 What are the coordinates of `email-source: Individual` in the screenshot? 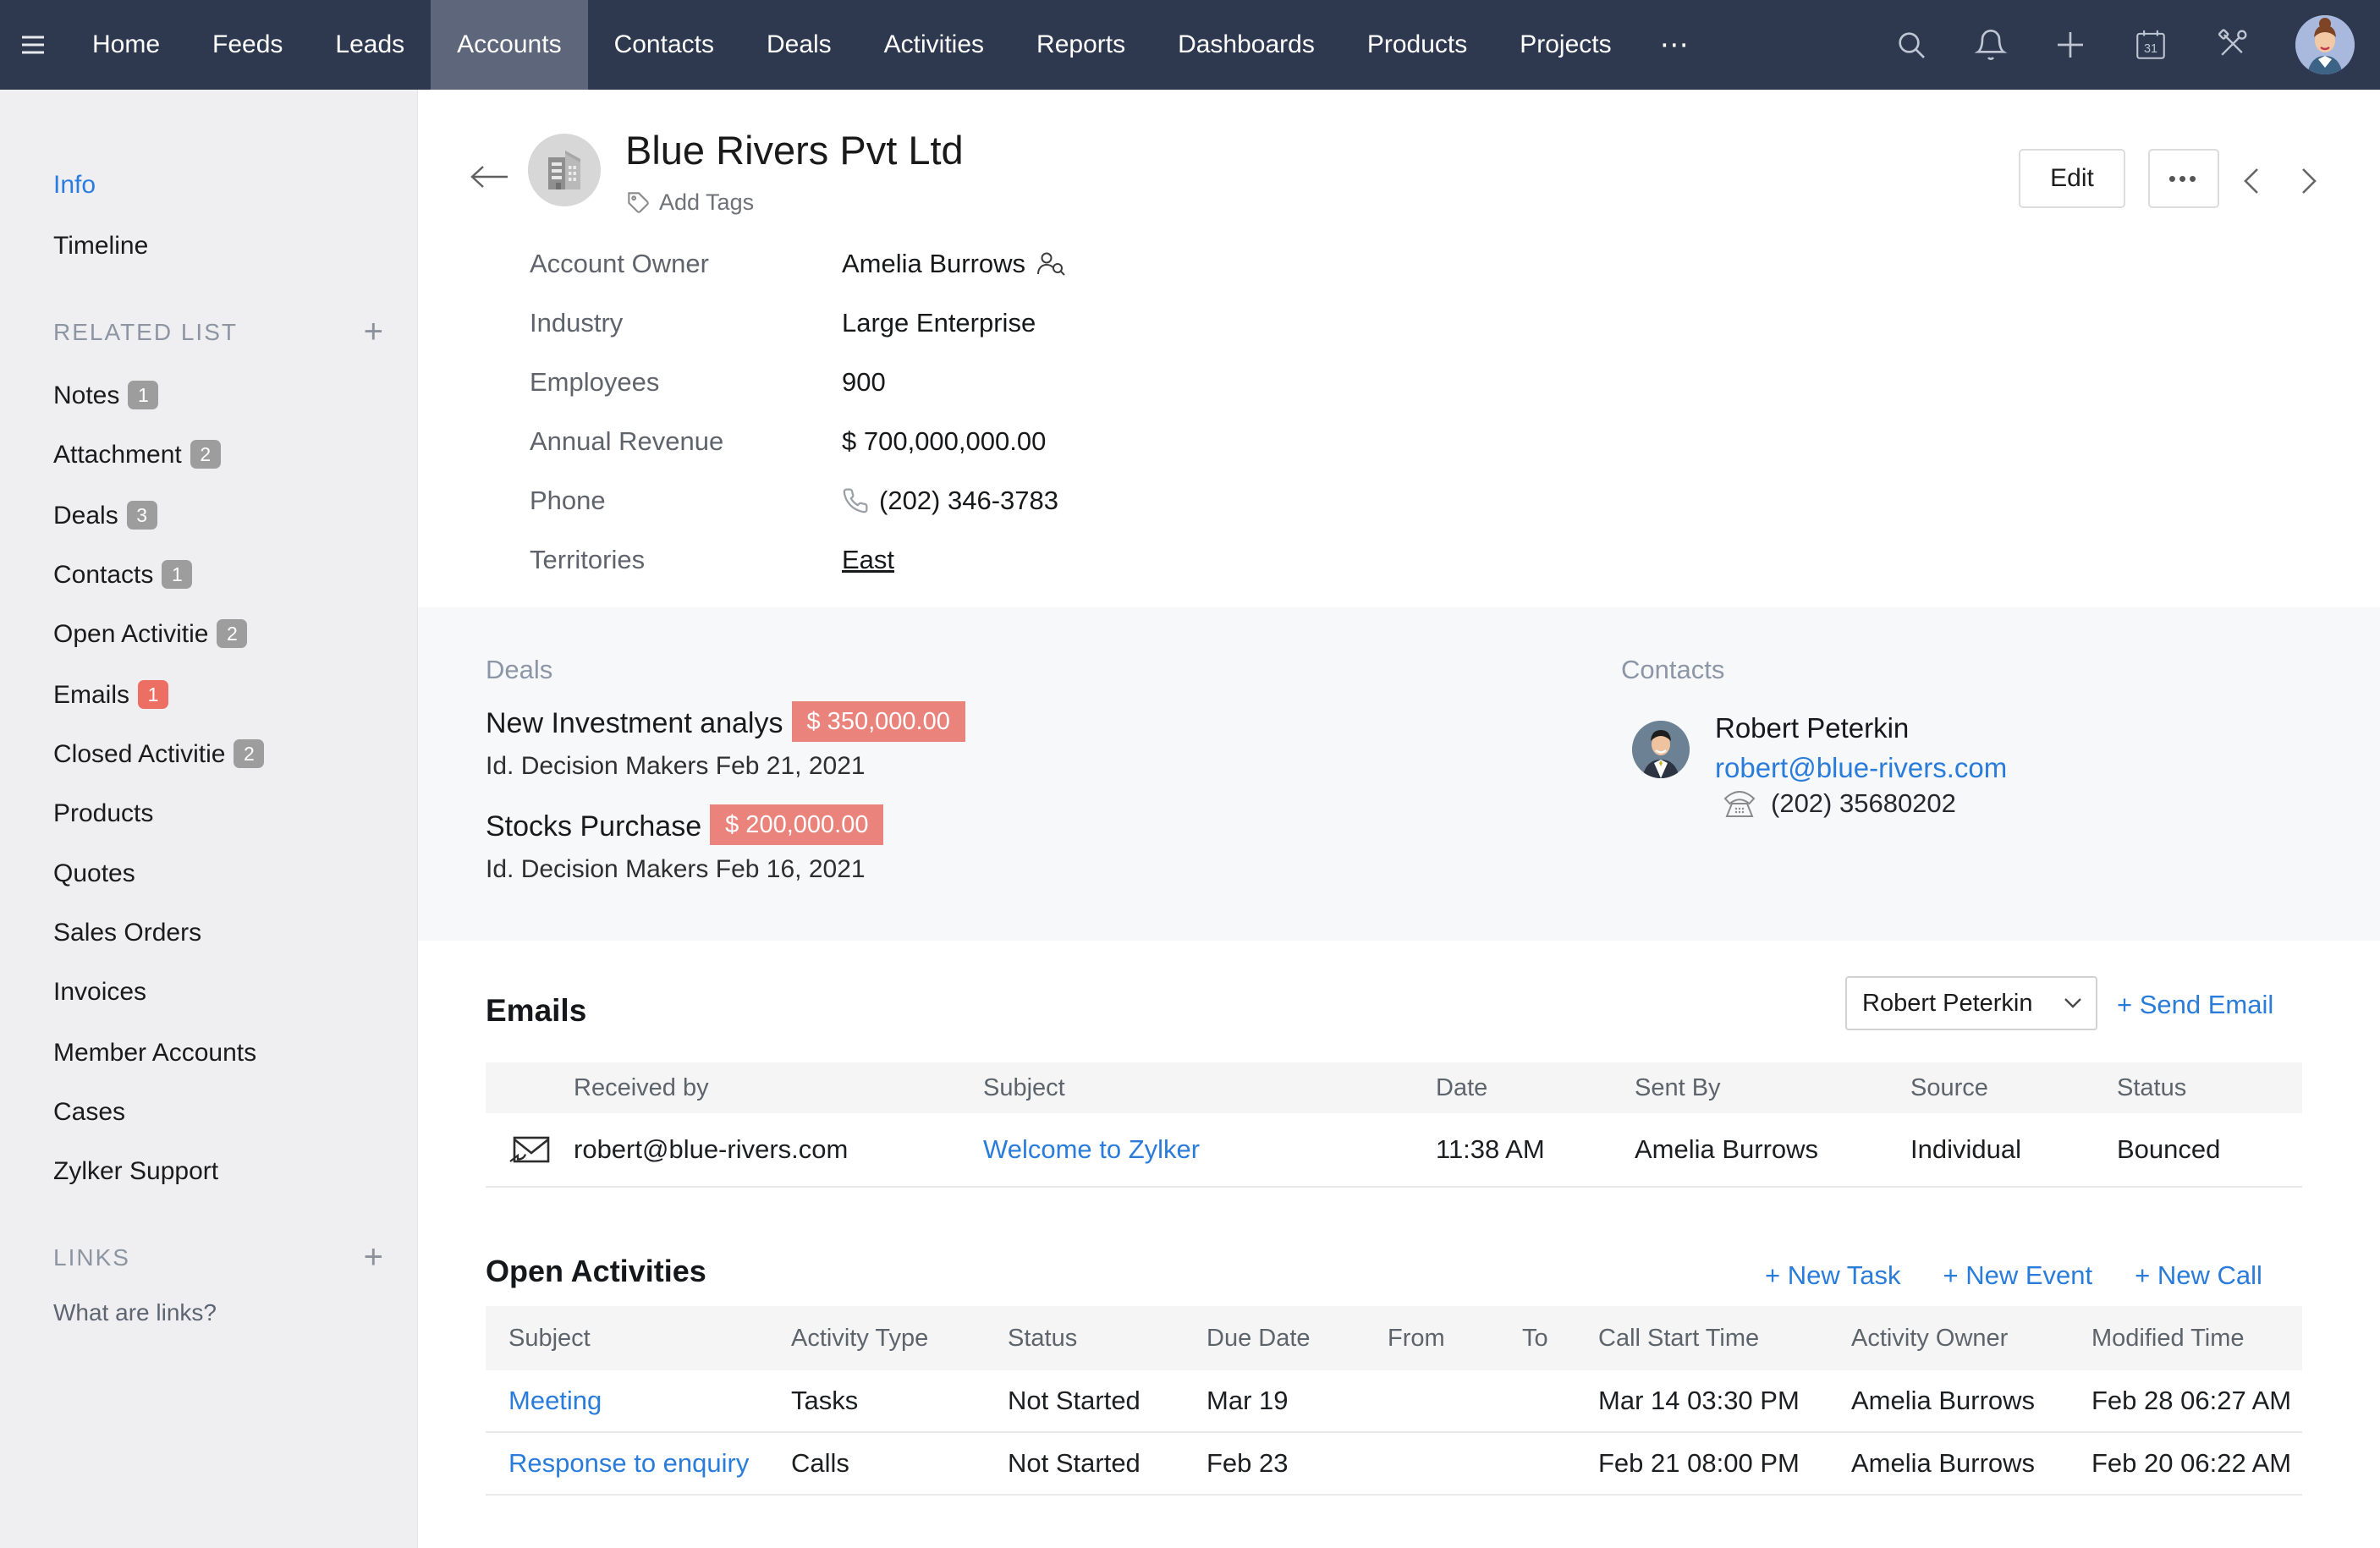 It's located at (1966, 1149).